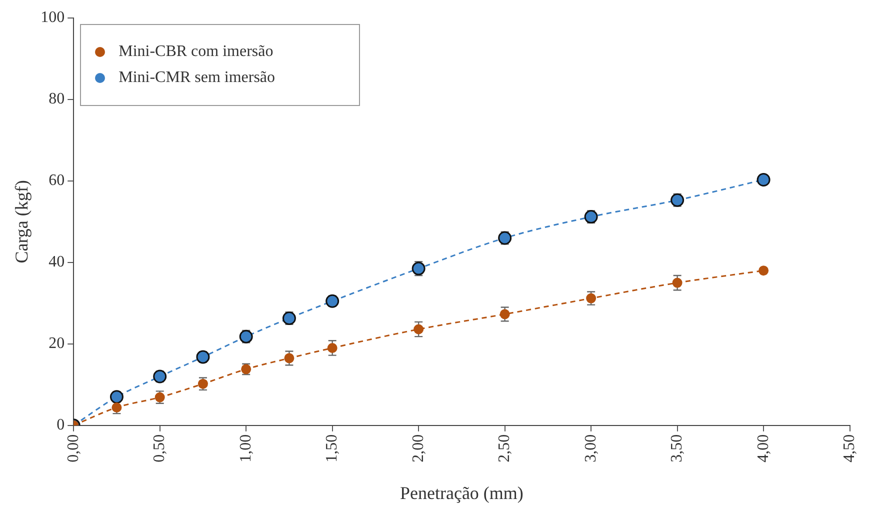 The height and width of the screenshot is (519, 872). I want to click on x-tick-label: 0,00, so click(73, 448).